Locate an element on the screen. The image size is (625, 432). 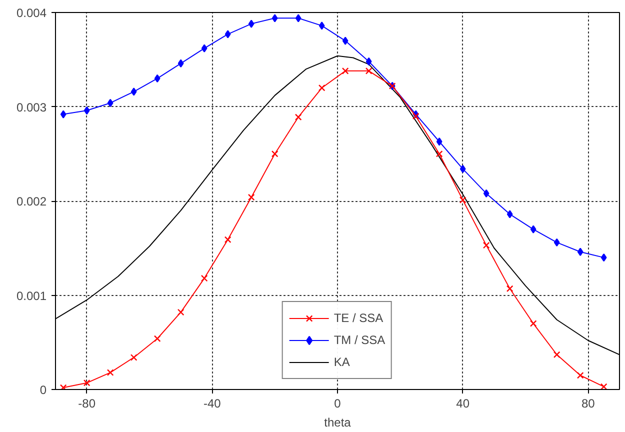
legend-label: TE / SSA is located at coordinates (359, 318).